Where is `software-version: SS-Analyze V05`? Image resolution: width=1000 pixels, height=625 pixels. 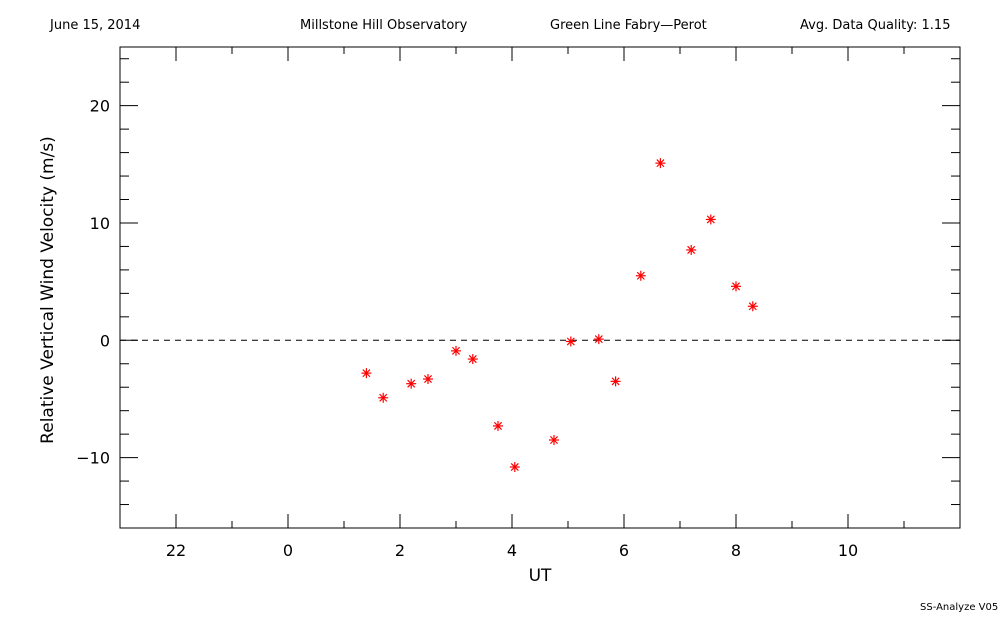 software-version: SS-Analyze V05 is located at coordinates (959, 607).